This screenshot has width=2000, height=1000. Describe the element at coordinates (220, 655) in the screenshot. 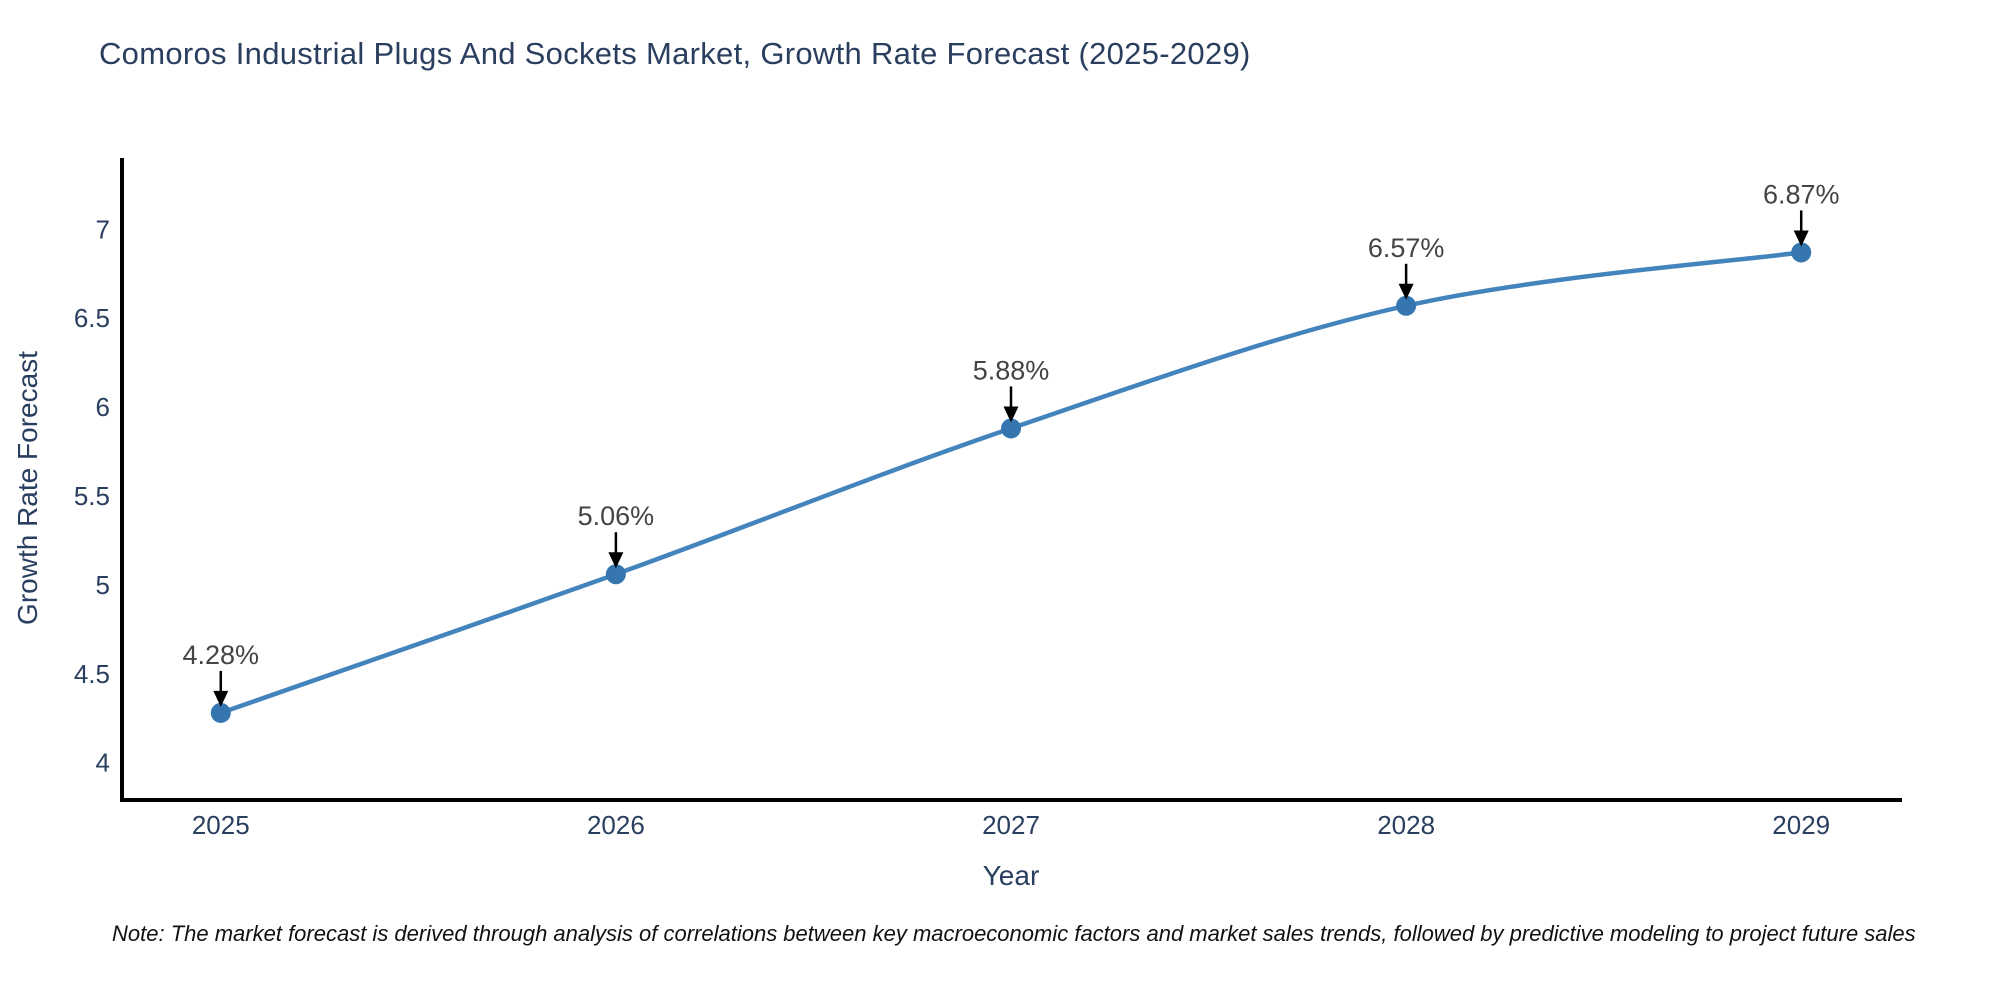

I see `data-point-annotation: 4.28%` at that location.